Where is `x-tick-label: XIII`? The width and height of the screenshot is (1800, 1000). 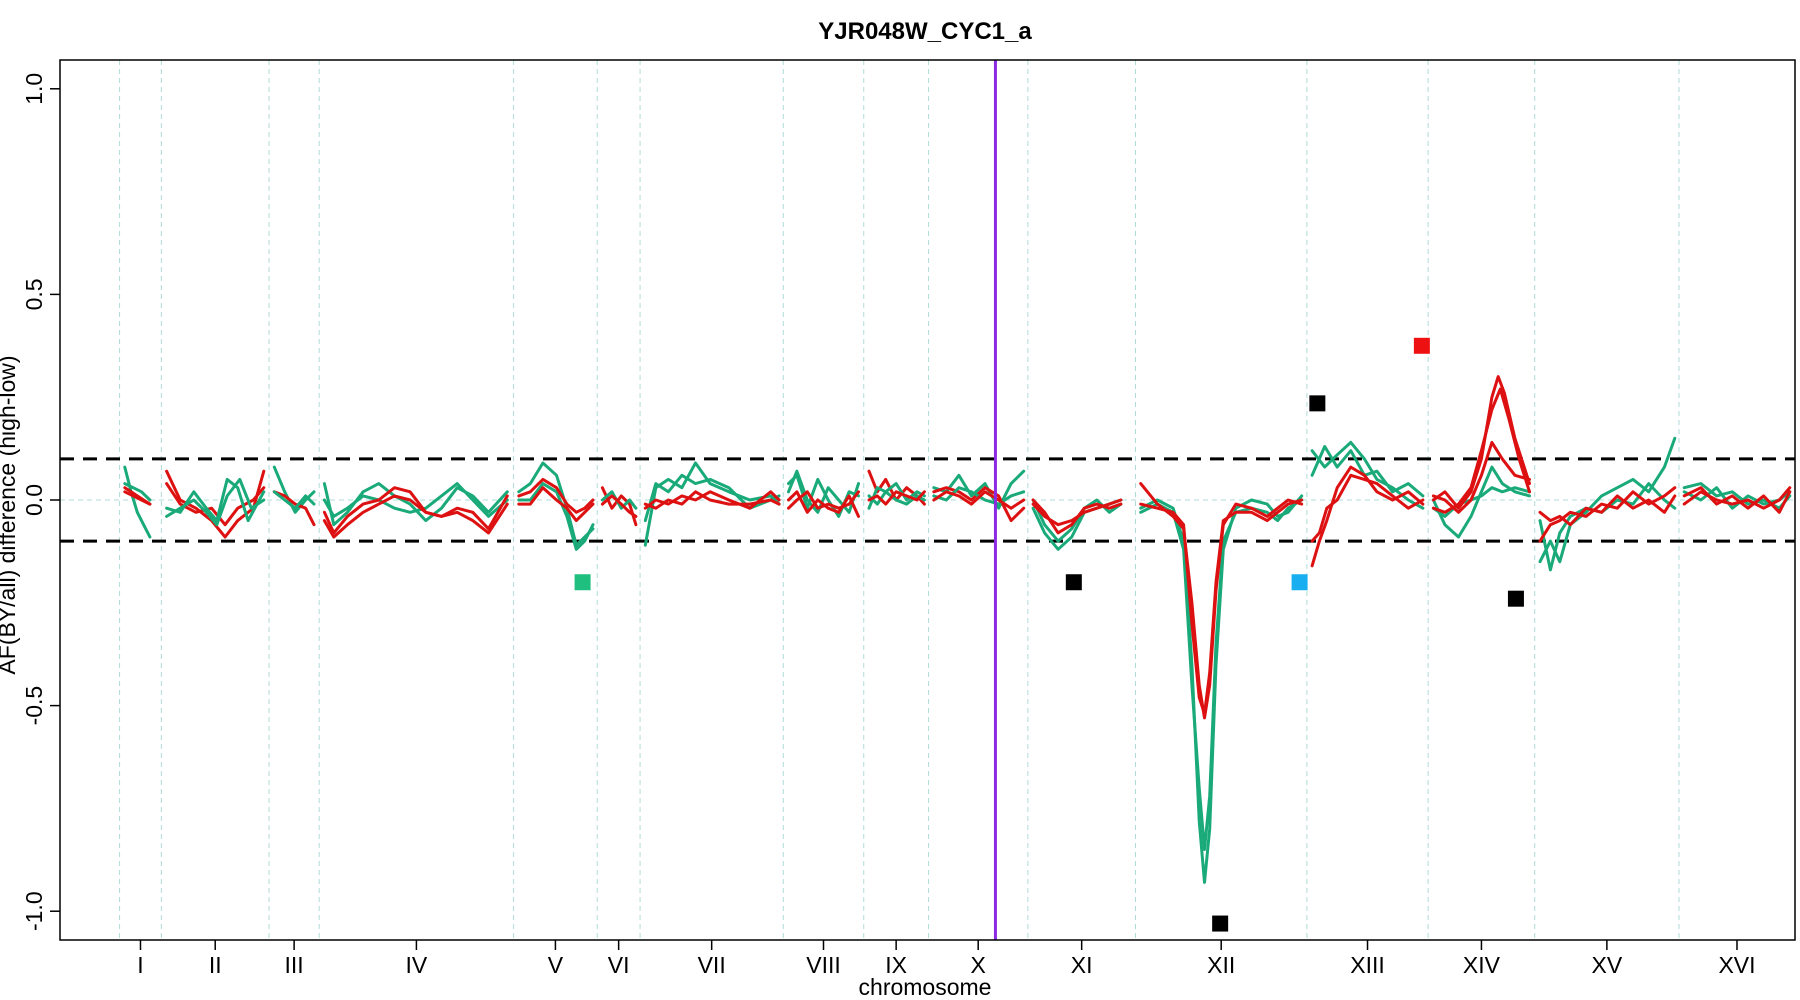
x-tick-label: XIII is located at coordinates (1367, 965).